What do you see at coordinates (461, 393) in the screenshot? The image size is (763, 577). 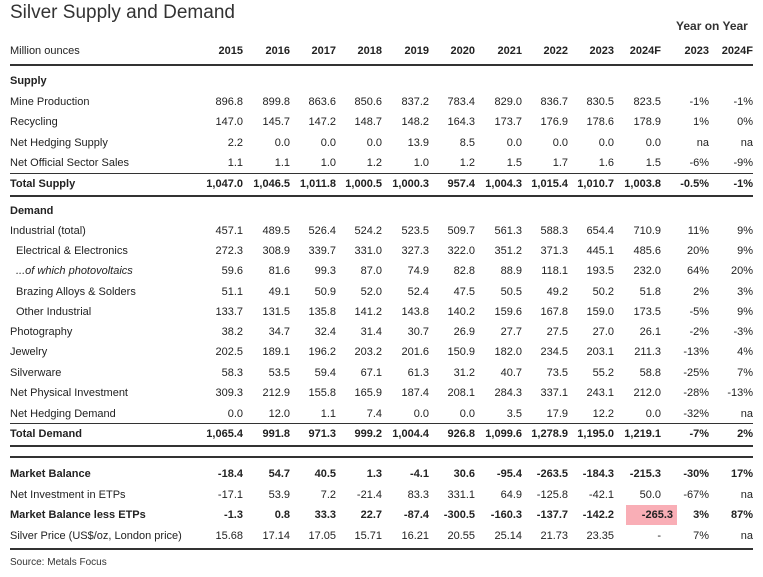 I see `table-cell: 208.1` at bounding box center [461, 393].